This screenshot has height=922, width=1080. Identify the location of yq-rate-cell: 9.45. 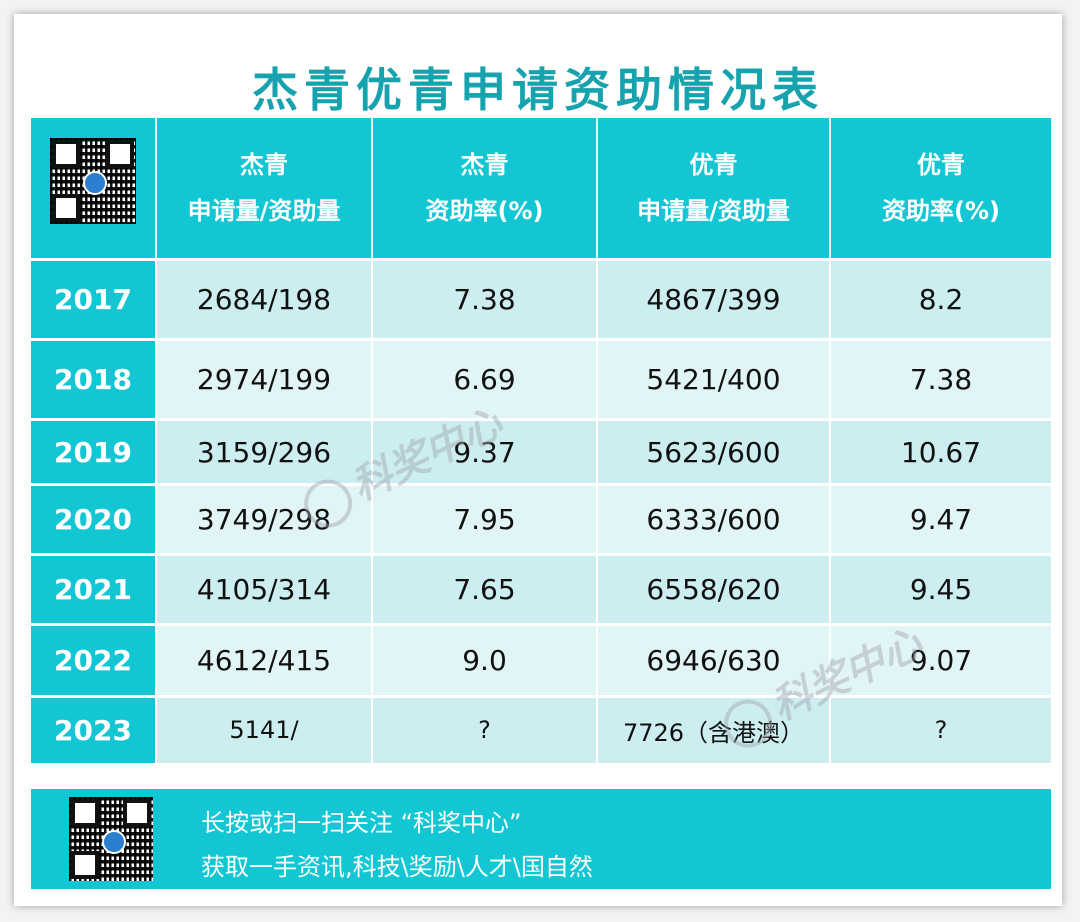
(940, 589).